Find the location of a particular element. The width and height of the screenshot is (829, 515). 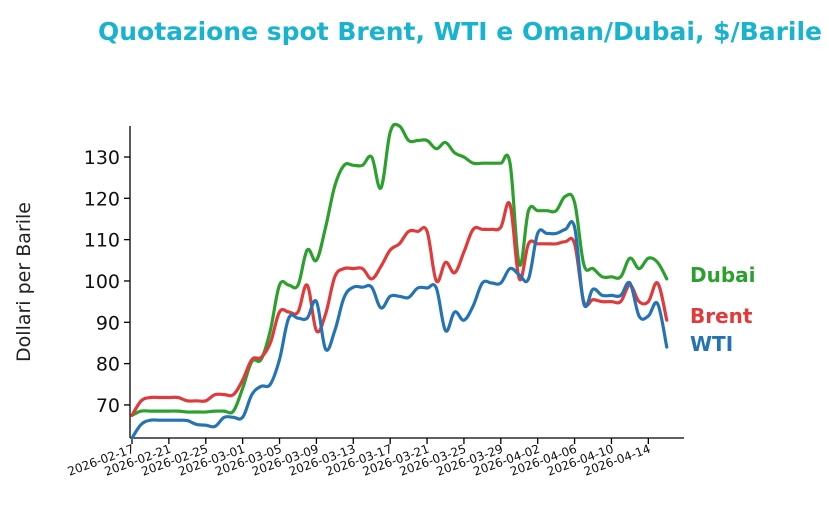

y-axis-label: Dollari per Barile is located at coordinates (24, 282).